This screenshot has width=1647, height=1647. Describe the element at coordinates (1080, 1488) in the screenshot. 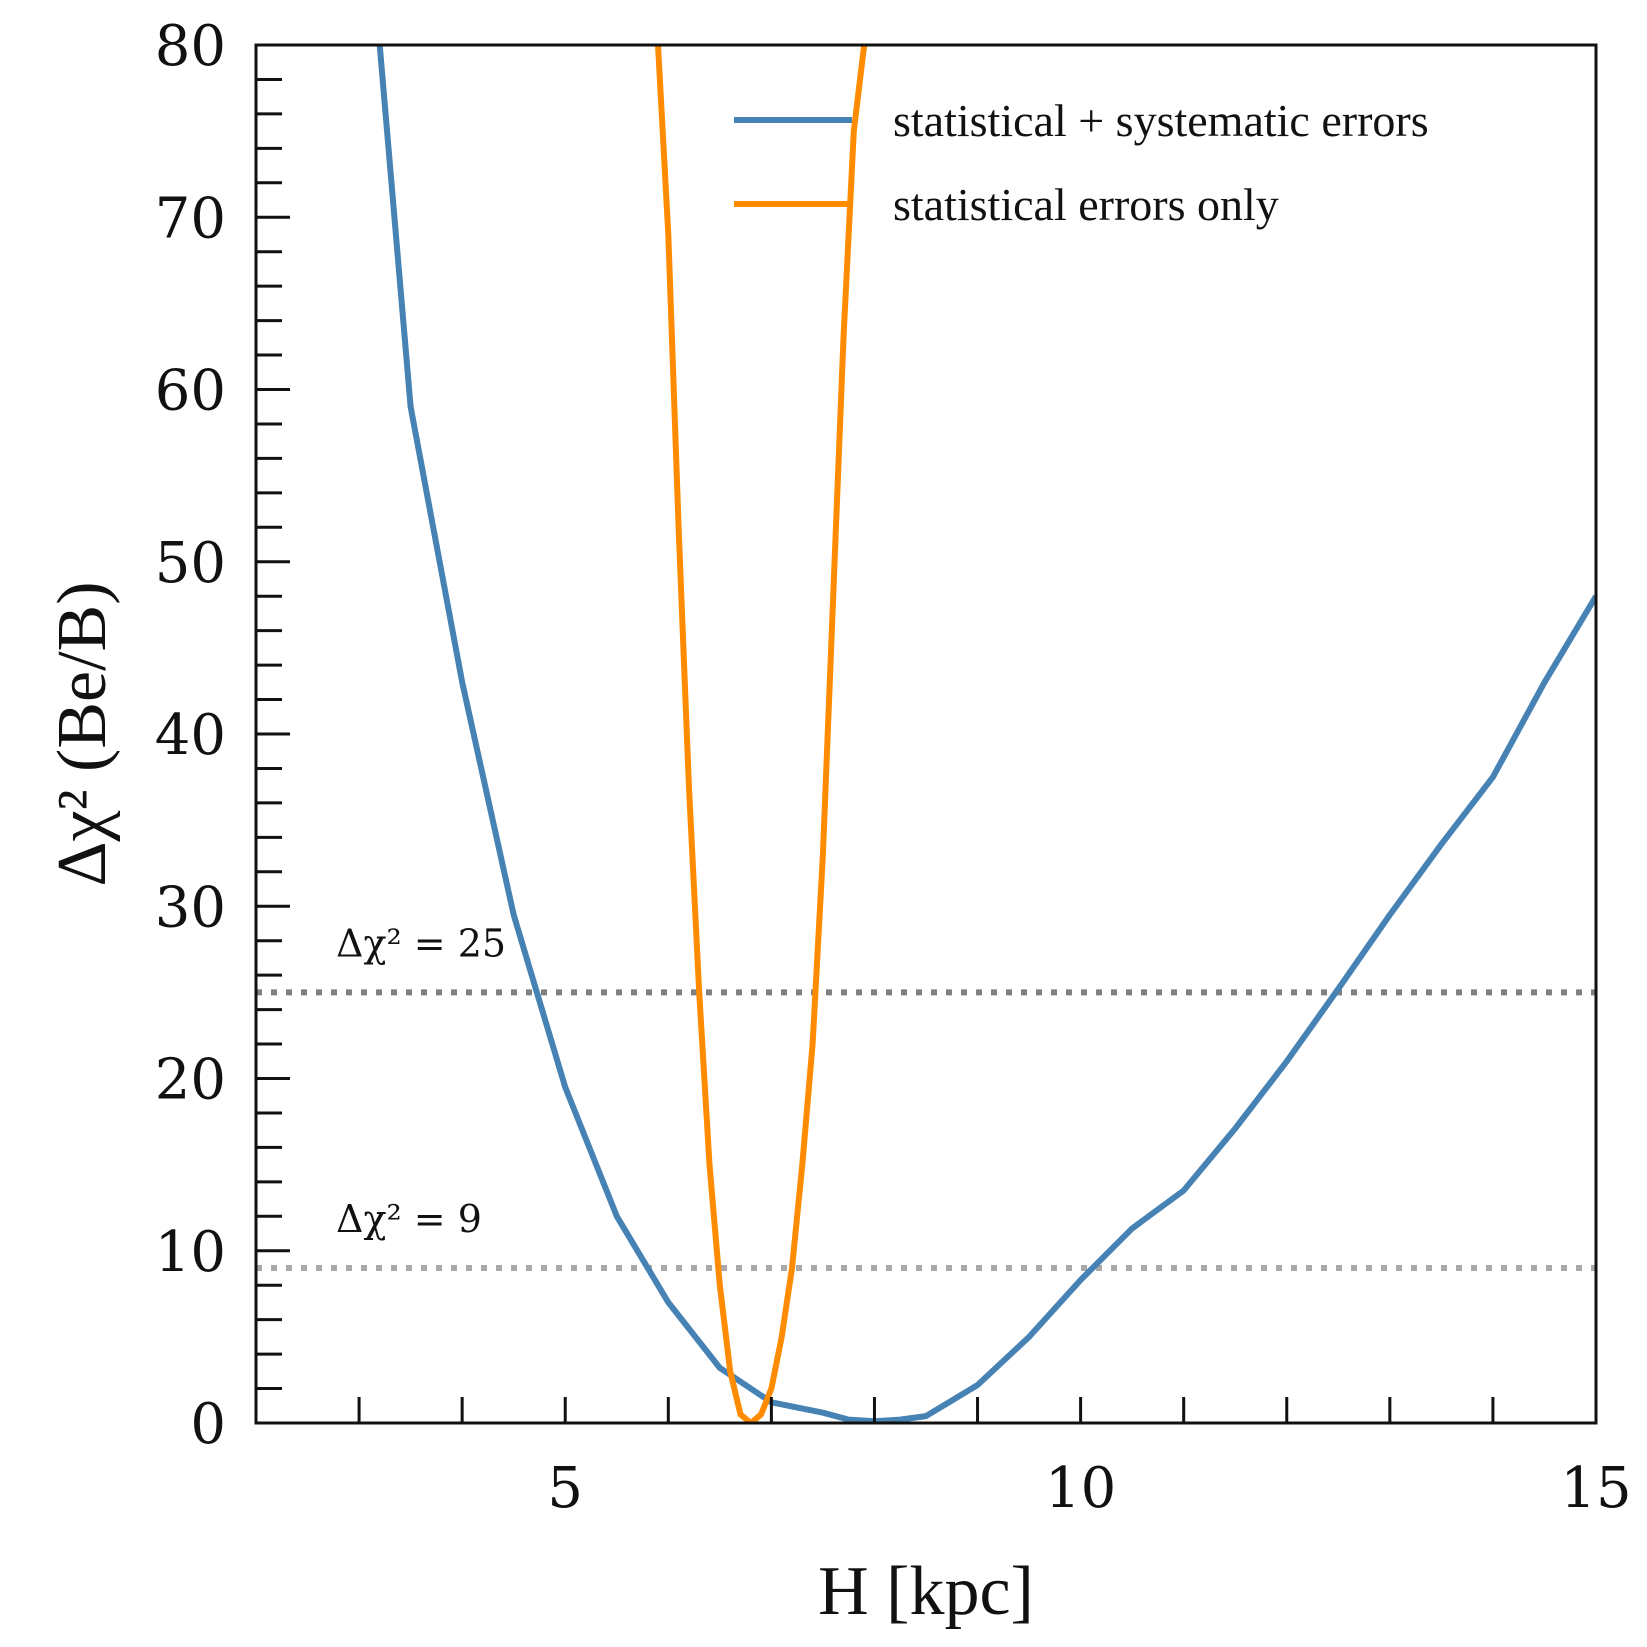

I see `x-tick-label: 10` at that location.